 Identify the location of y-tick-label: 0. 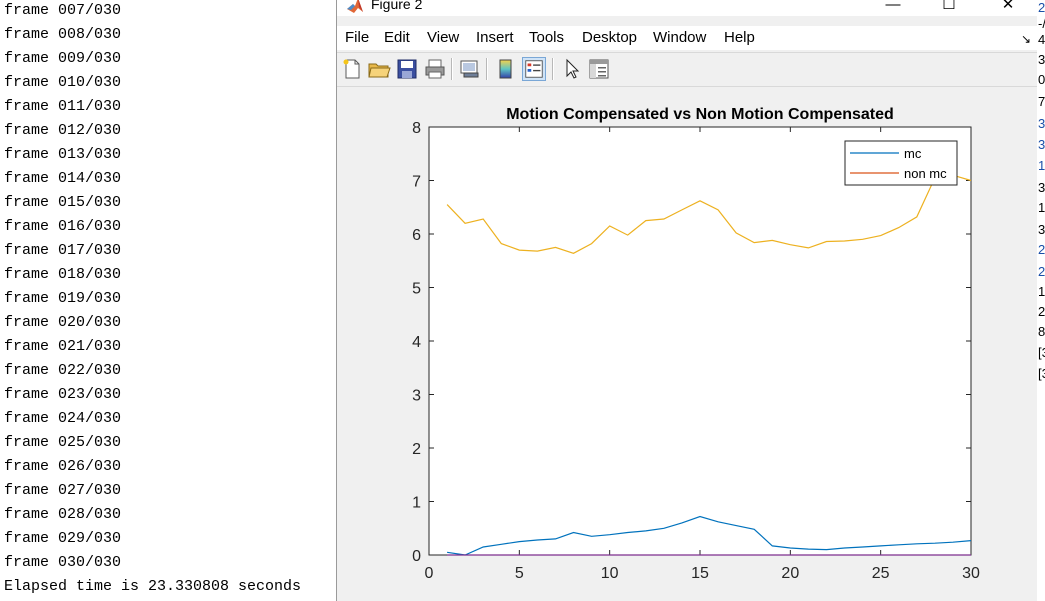
(416, 556).